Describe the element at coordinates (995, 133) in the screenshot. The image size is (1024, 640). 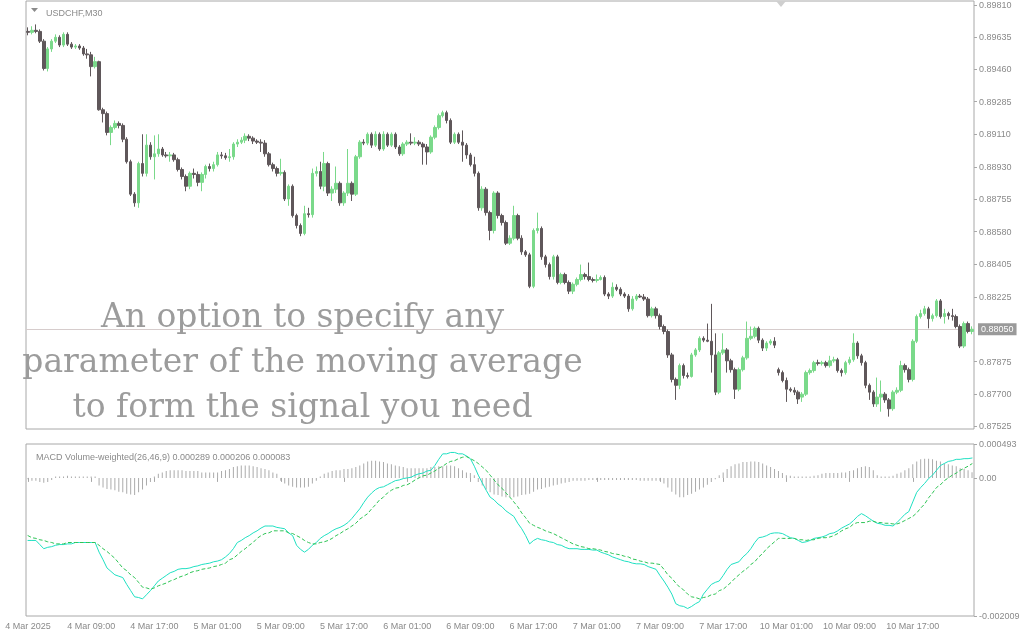
I see `y-tick-label: 0.89110` at that location.